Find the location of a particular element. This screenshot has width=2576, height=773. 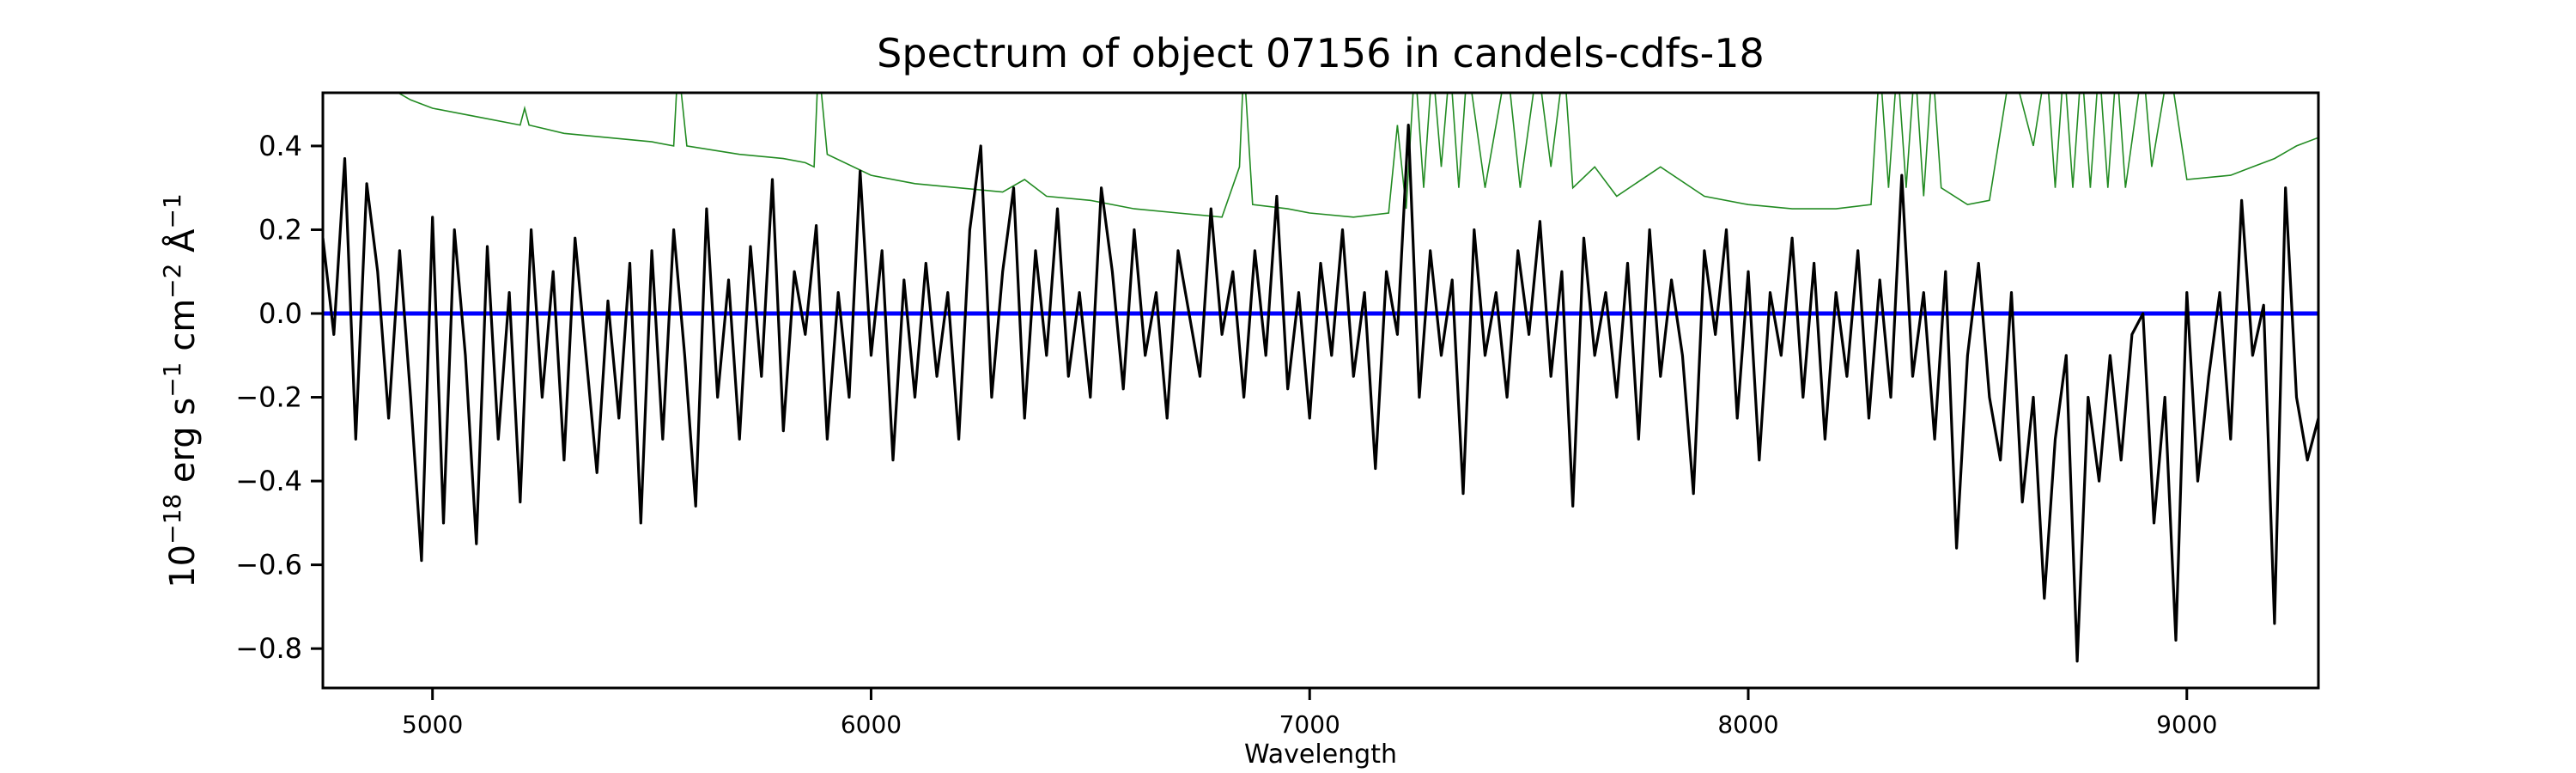

y-tick-label: 0.0 is located at coordinates (280, 313).